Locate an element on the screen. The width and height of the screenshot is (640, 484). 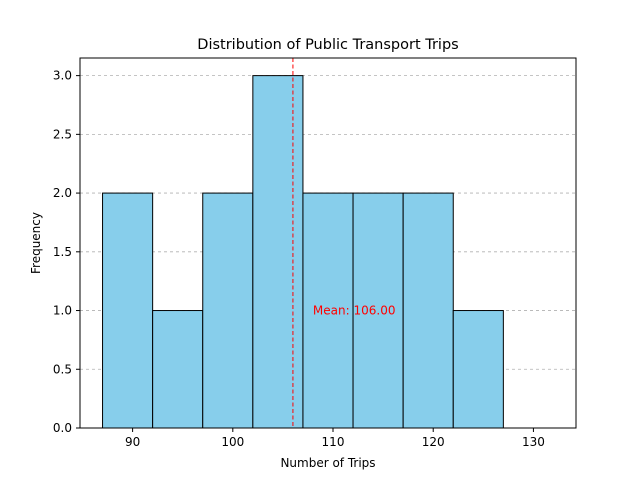
y-tick-label: 2.0 is located at coordinates (62, 193).